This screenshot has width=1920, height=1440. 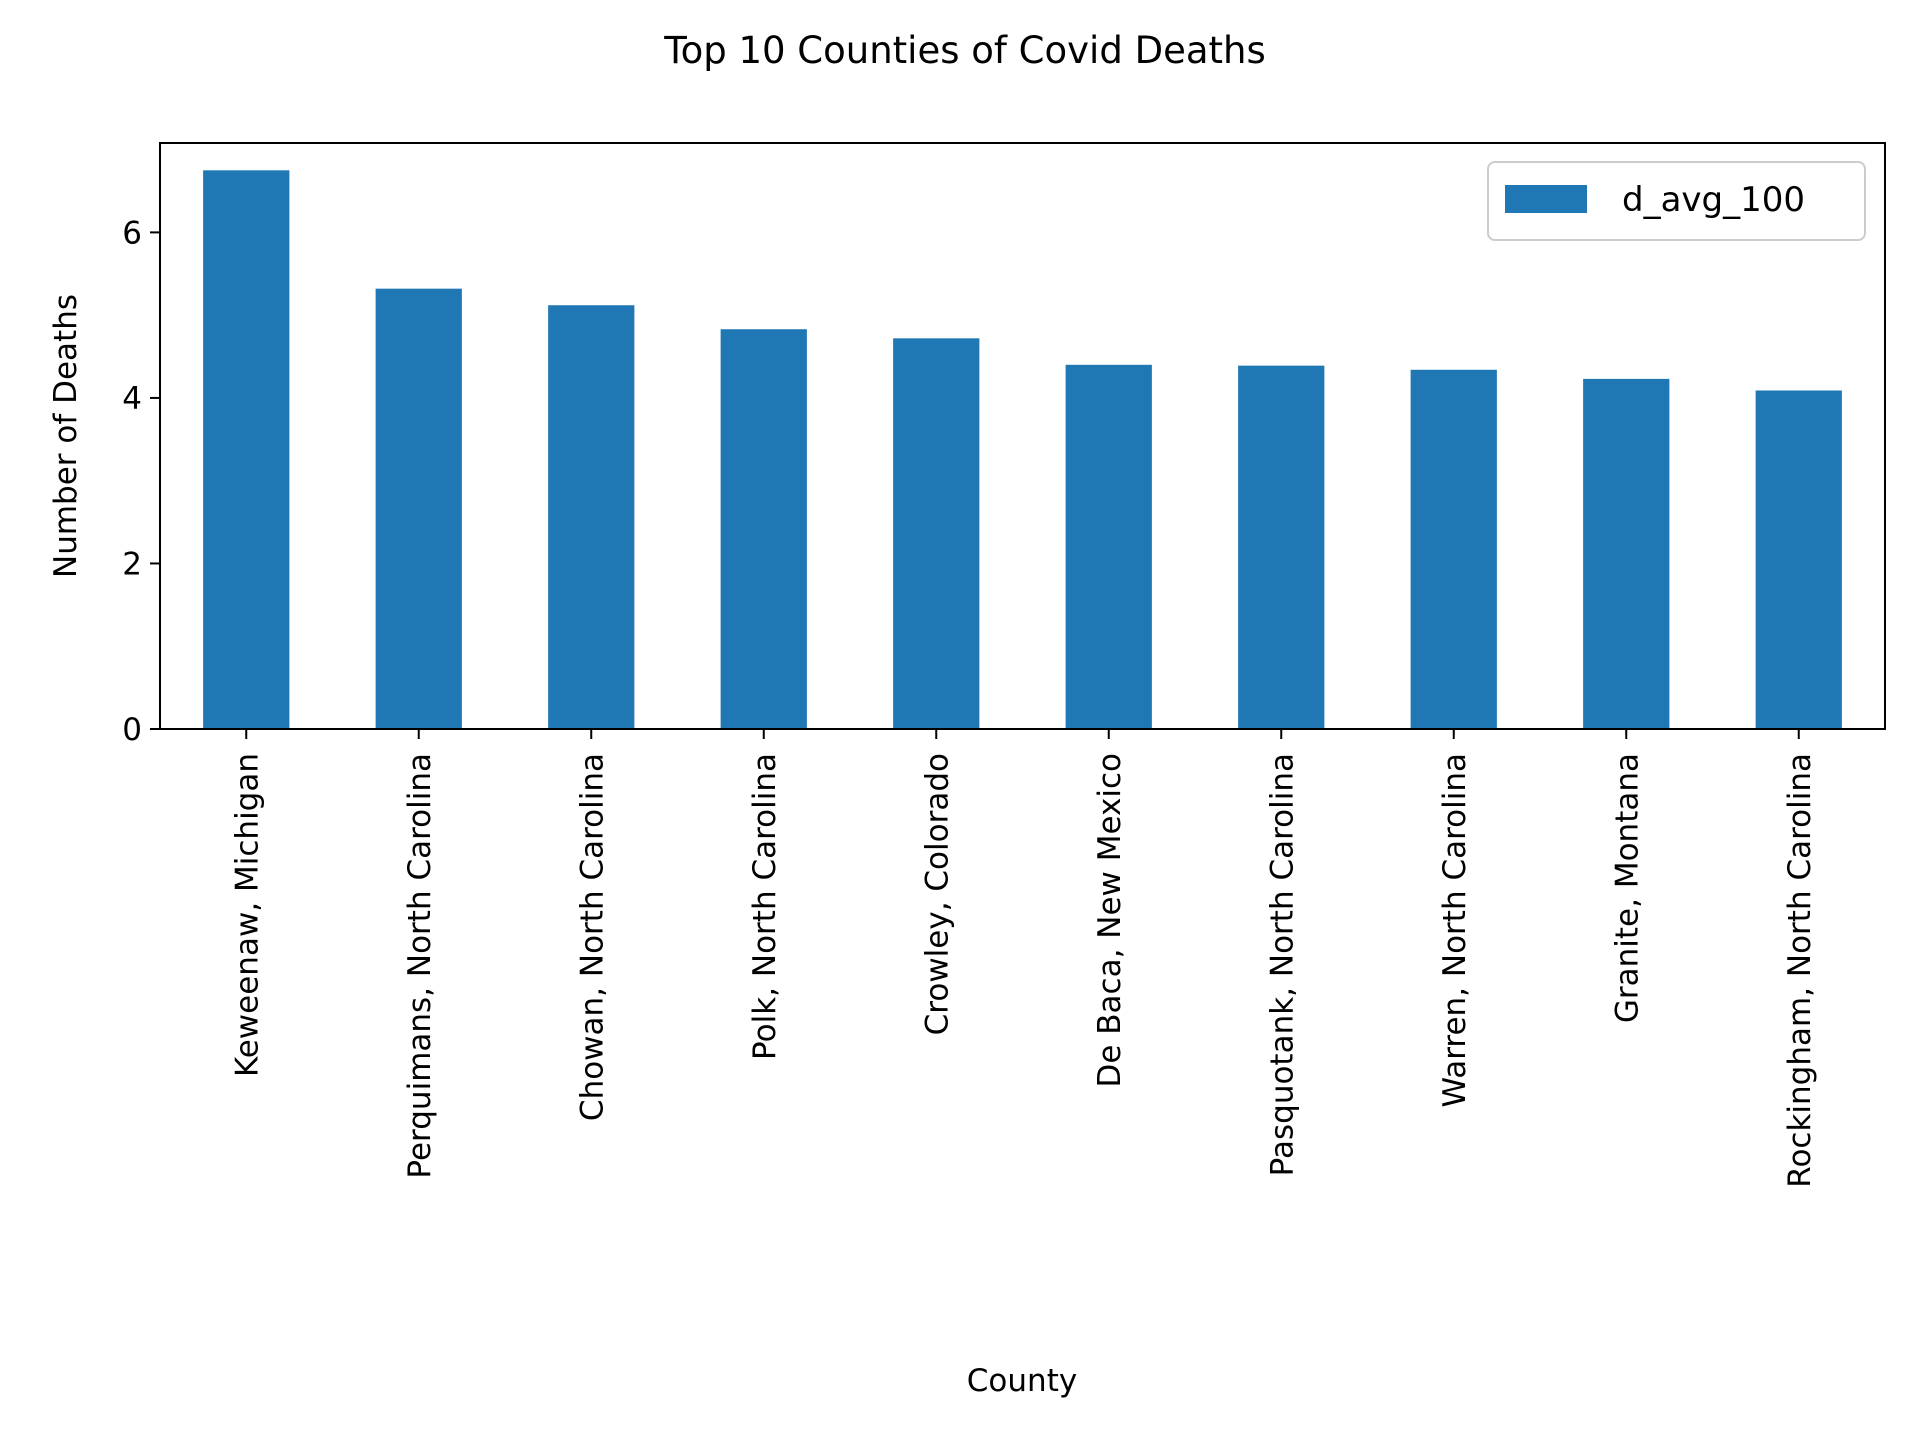 I want to click on x-tick-label: Pasquotank, North Carolina, so click(x=1282, y=964).